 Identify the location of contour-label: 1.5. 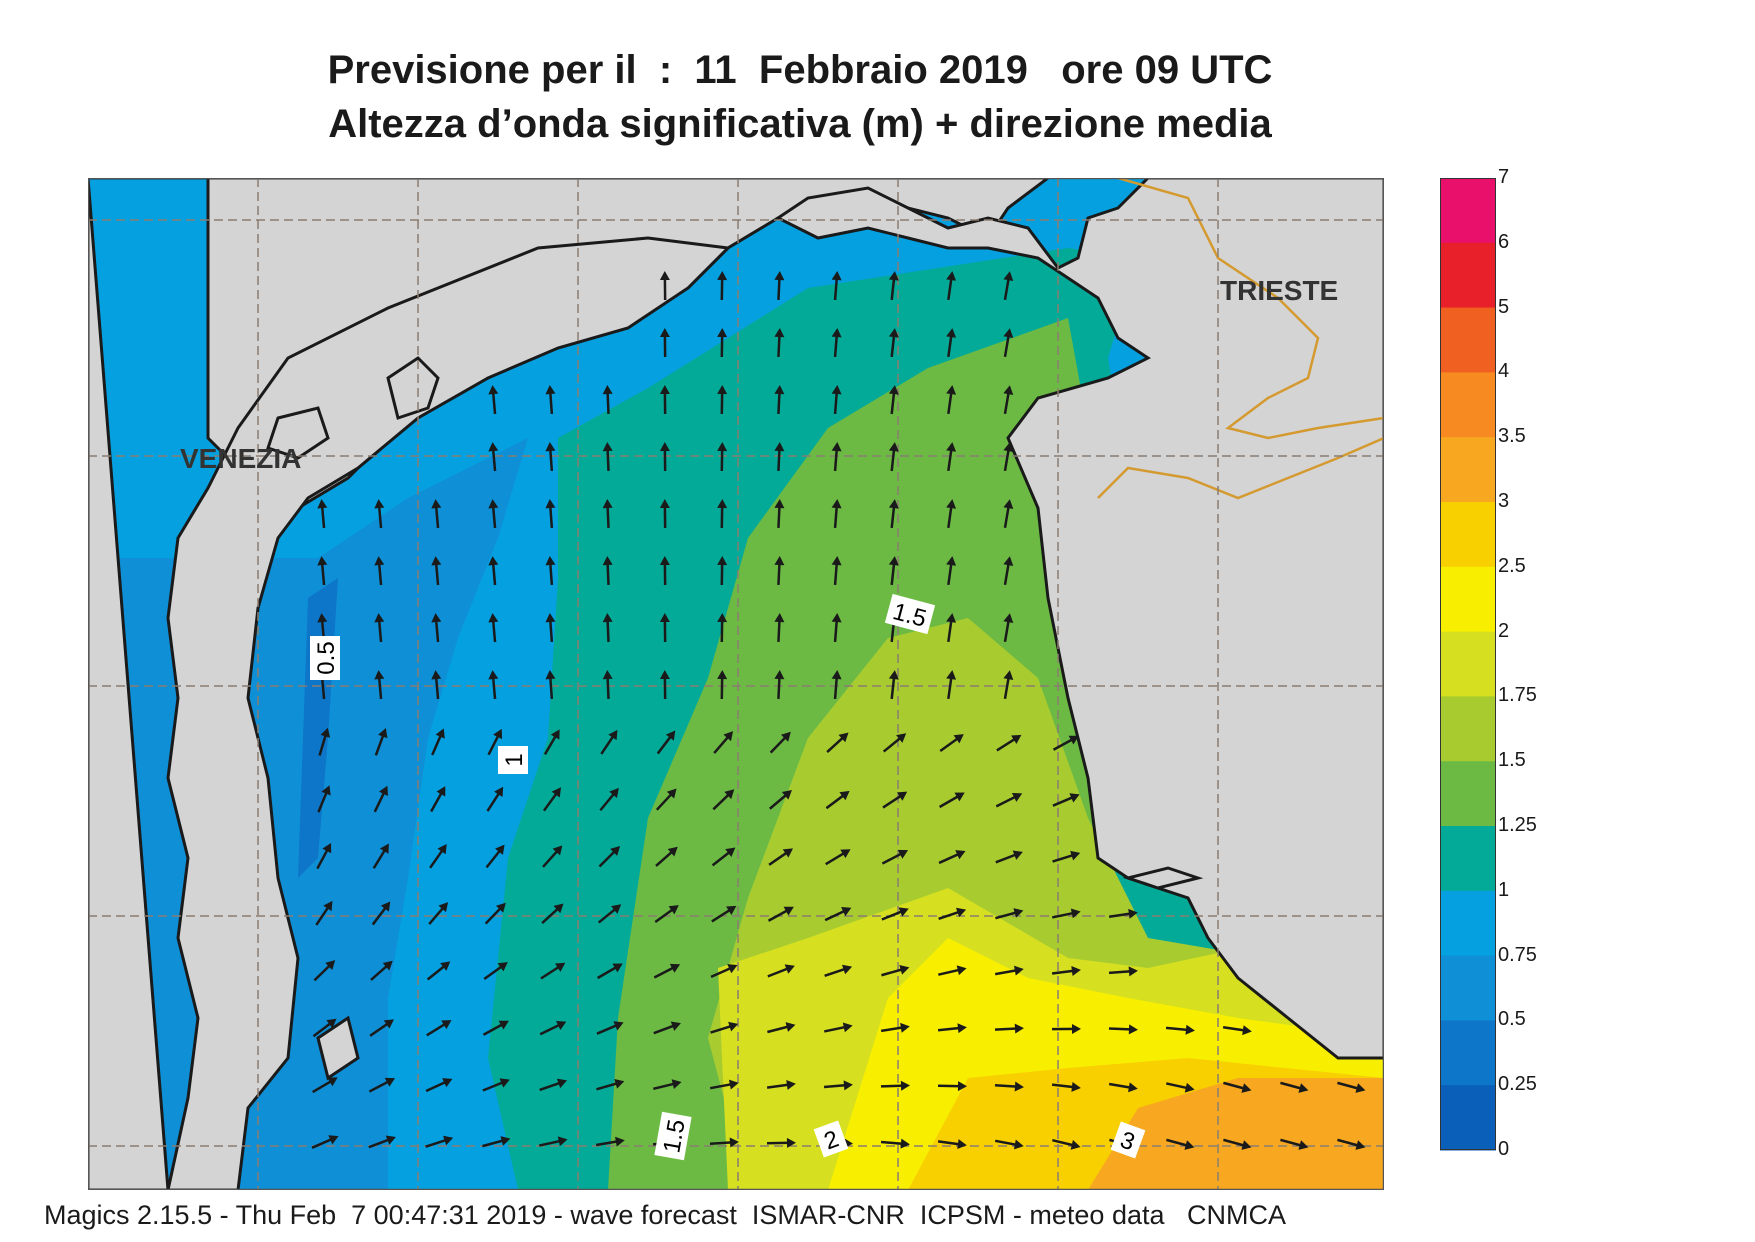
(910, 614).